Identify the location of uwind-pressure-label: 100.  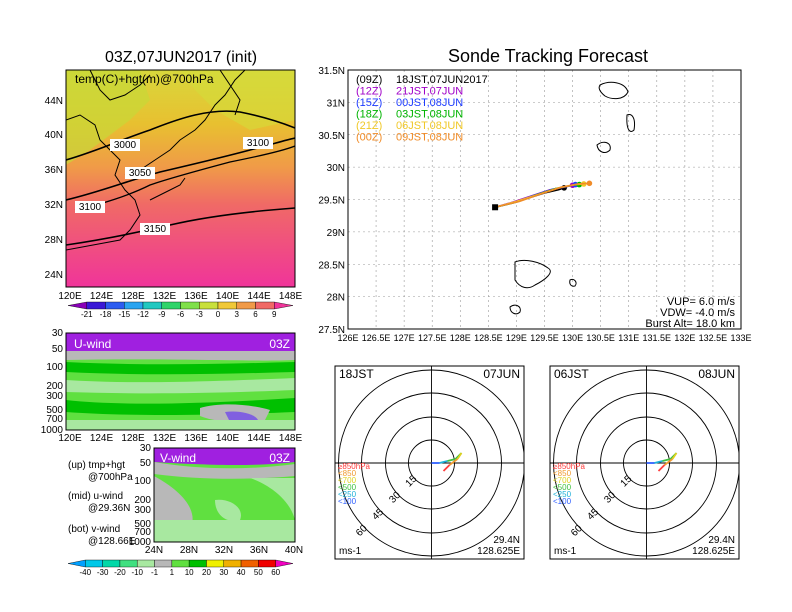
(54, 367).